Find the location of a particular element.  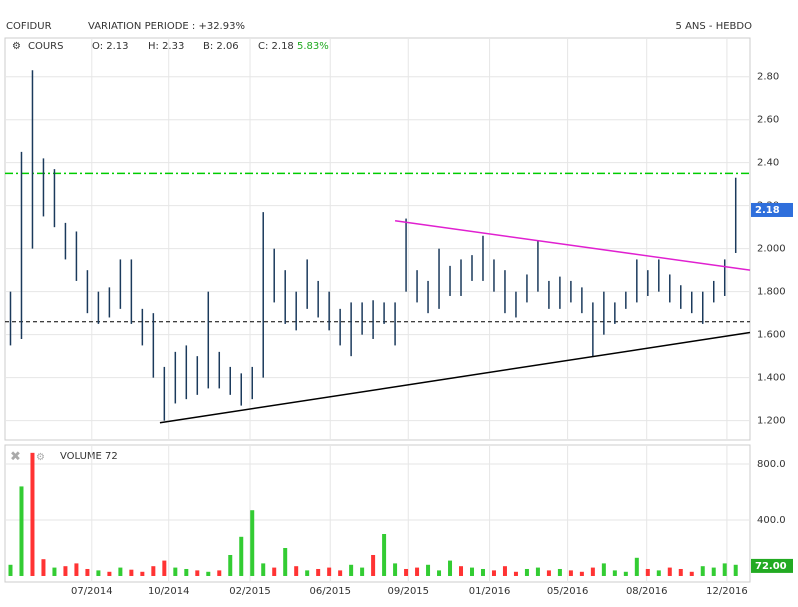

y-tick-label: 2.60 is located at coordinates (768, 120).